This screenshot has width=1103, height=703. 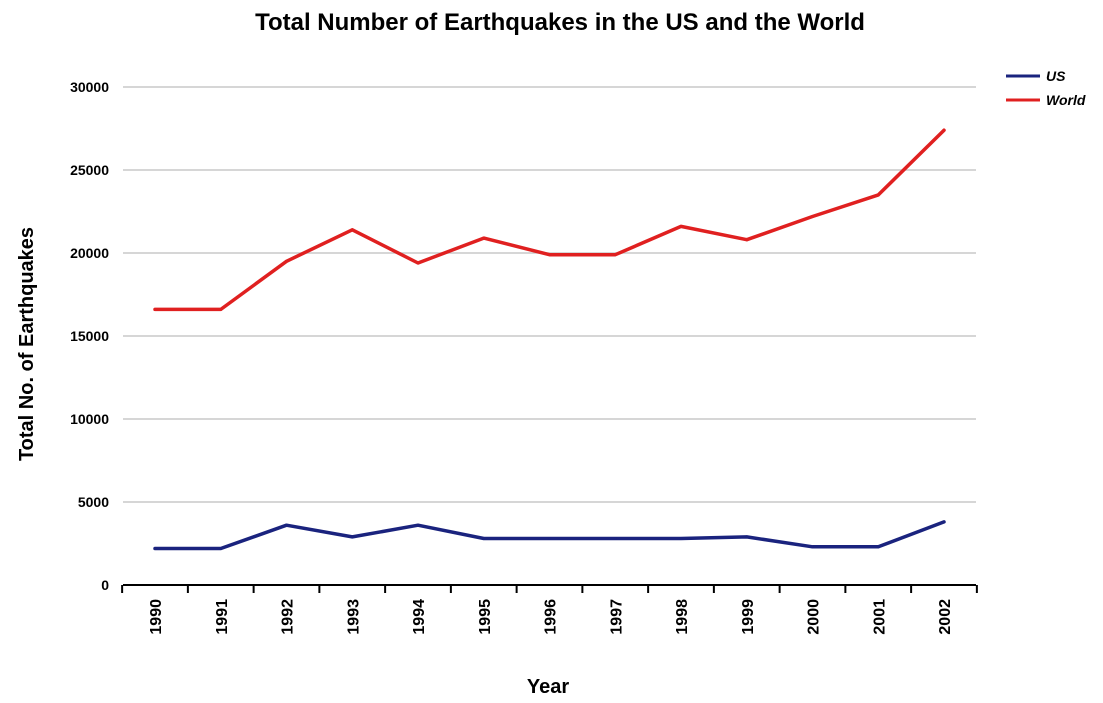 What do you see at coordinates (156, 617) in the screenshot?
I see `x-tick-label: 1990` at bounding box center [156, 617].